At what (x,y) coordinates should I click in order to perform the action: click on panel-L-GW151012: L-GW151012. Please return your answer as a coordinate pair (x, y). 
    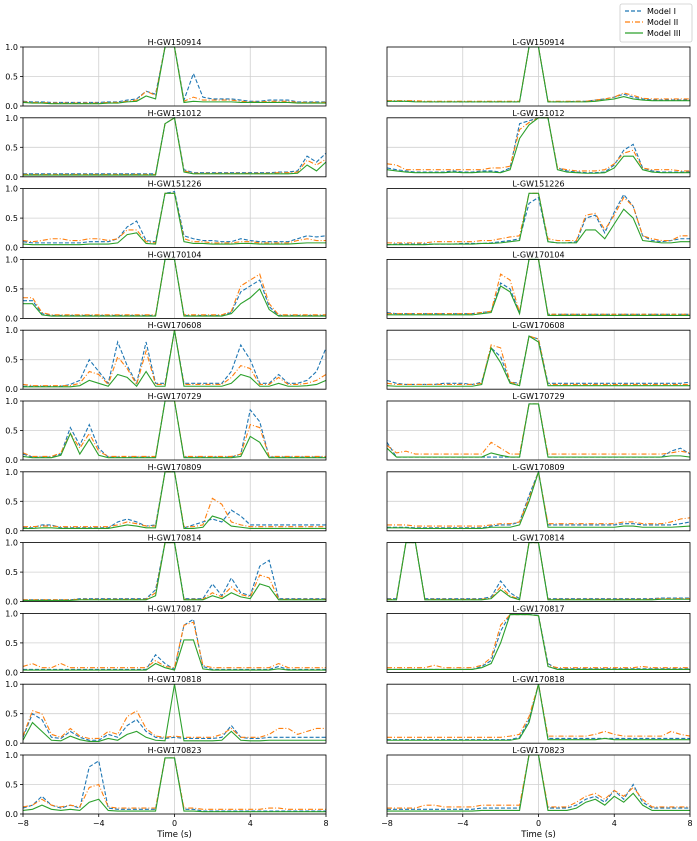
    Looking at the image, I should click on (538, 143).